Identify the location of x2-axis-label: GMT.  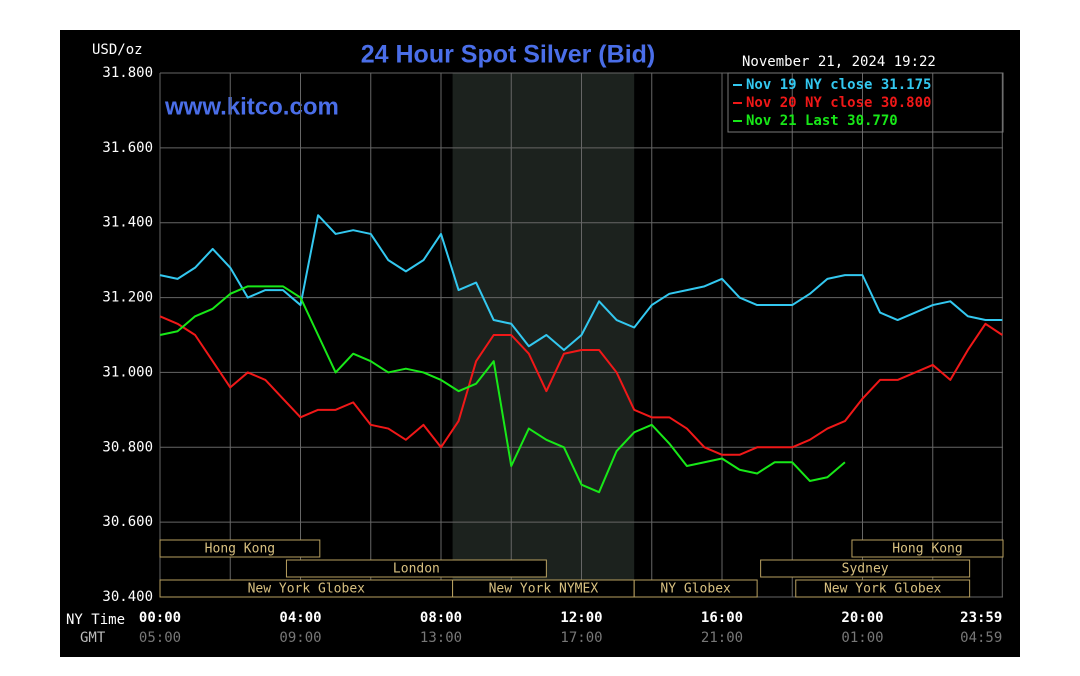
(93, 638).